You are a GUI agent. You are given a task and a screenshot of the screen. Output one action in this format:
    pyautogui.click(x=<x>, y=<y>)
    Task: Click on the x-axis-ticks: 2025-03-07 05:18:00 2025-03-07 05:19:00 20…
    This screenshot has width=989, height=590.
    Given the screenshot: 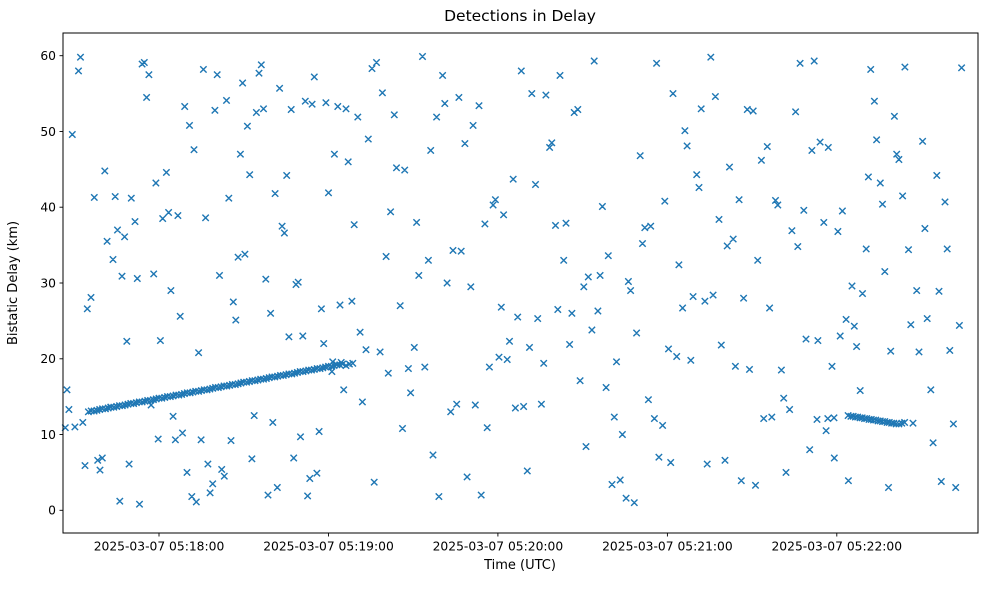 What is the action you would take?
    pyautogui.click(x=498, y=543)
    